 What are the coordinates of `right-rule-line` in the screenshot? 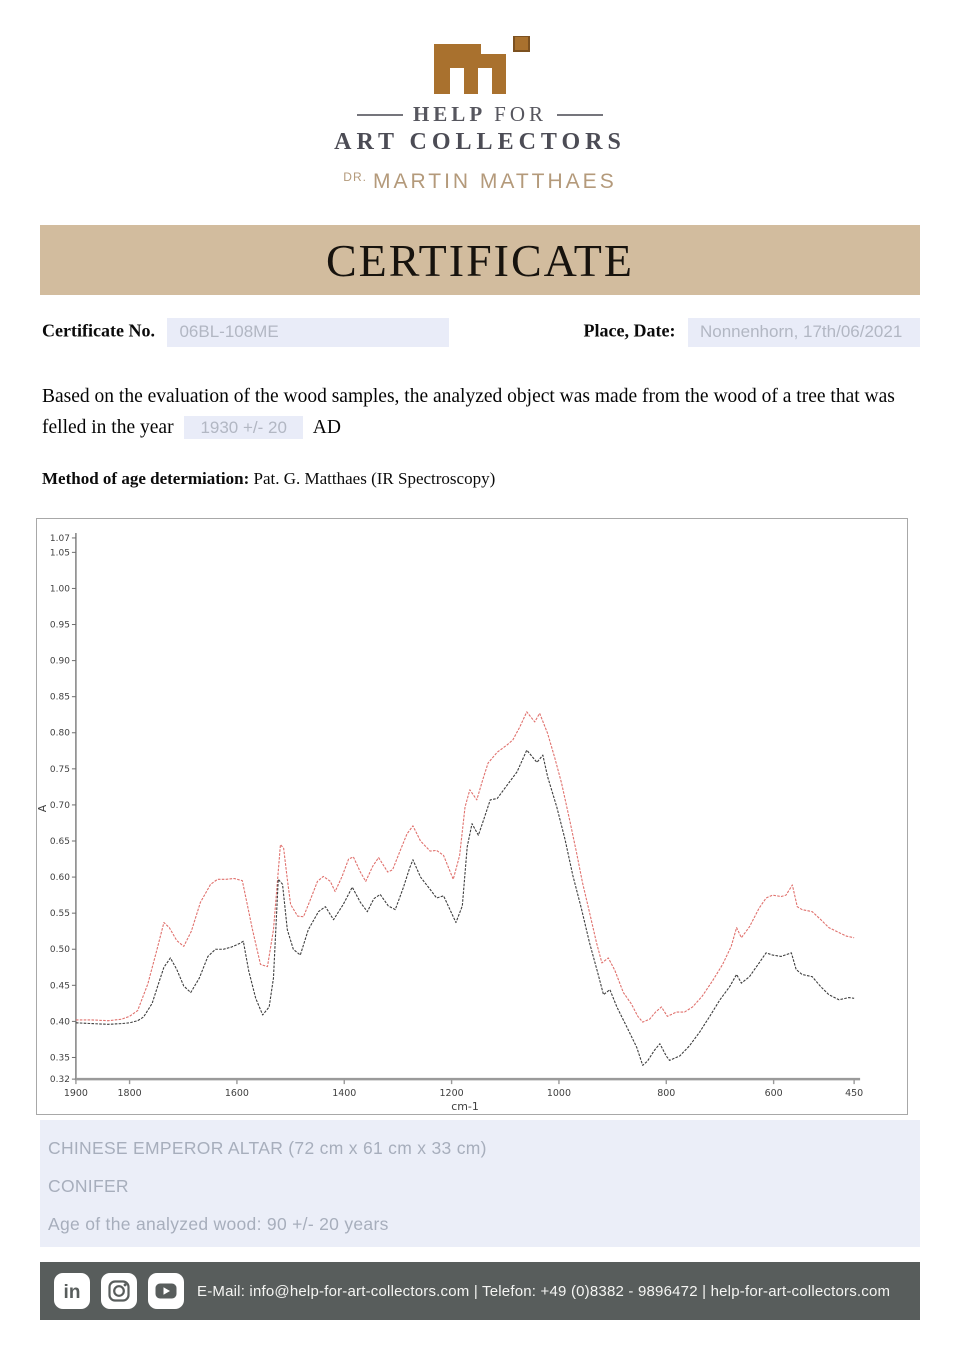 It's located at (580, 114).